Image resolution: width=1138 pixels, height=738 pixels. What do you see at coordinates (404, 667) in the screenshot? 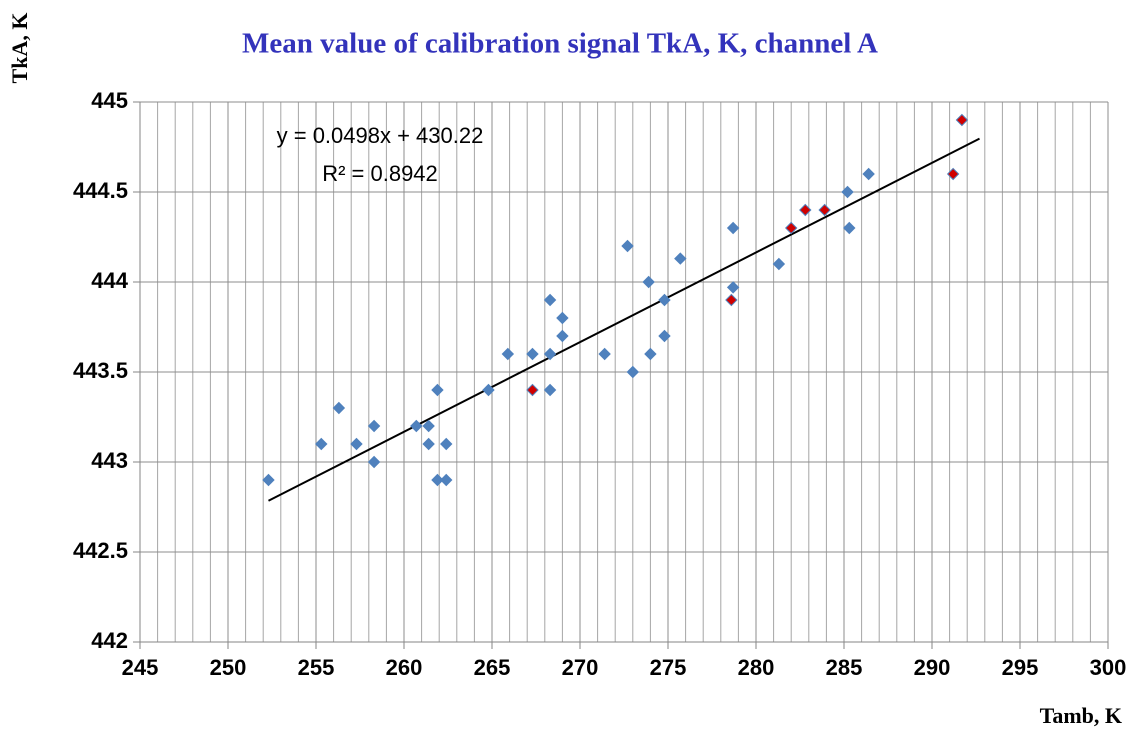
I see `x-tick-label: 260` at bounding box center [404, 667].